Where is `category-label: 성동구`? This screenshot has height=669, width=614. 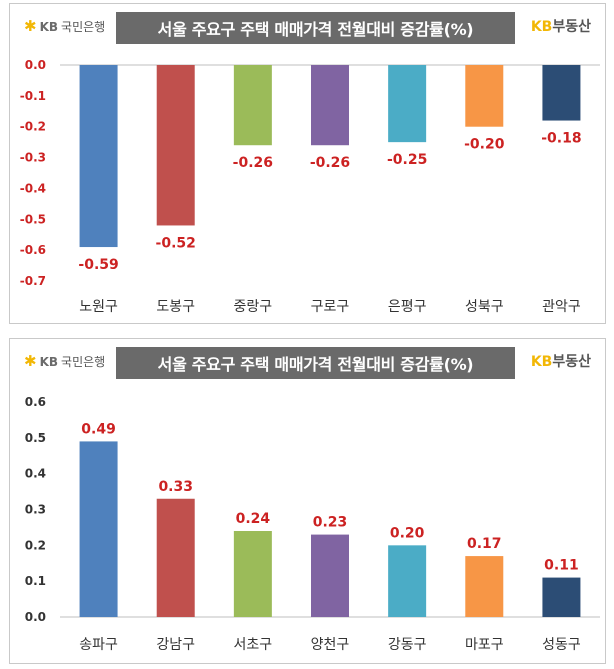 category-label: 성동구 is located at coordinates (561, 645).